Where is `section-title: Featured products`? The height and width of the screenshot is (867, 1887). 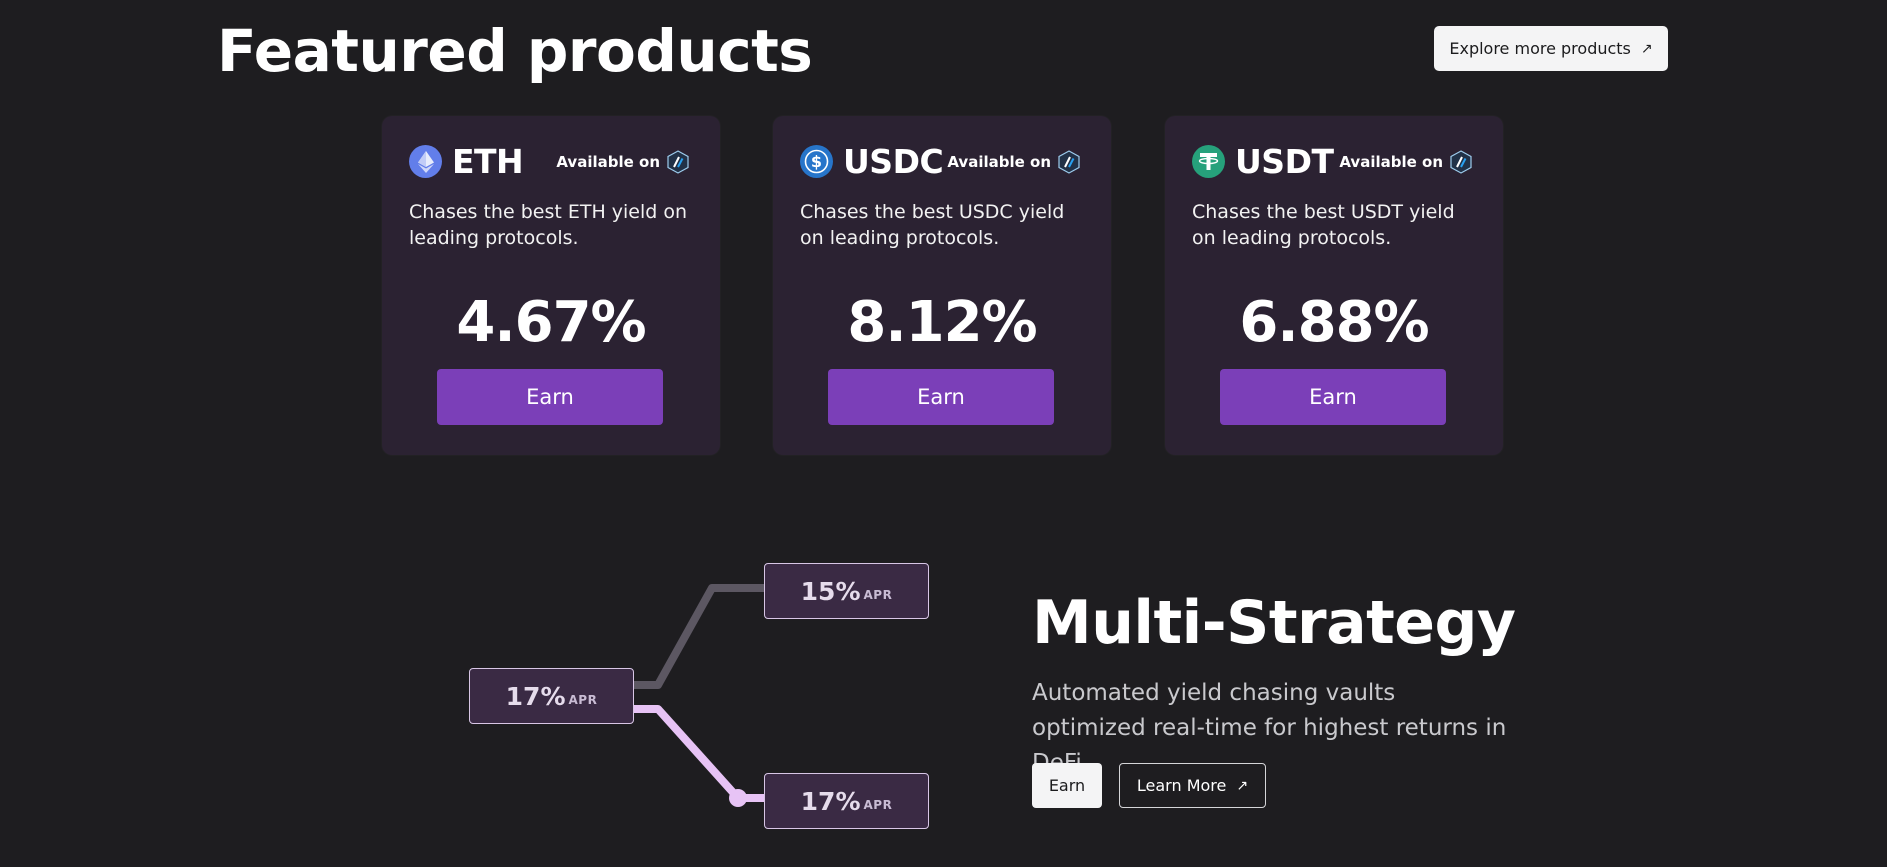
section-title: Featured products is located at coordinates (515, 51).